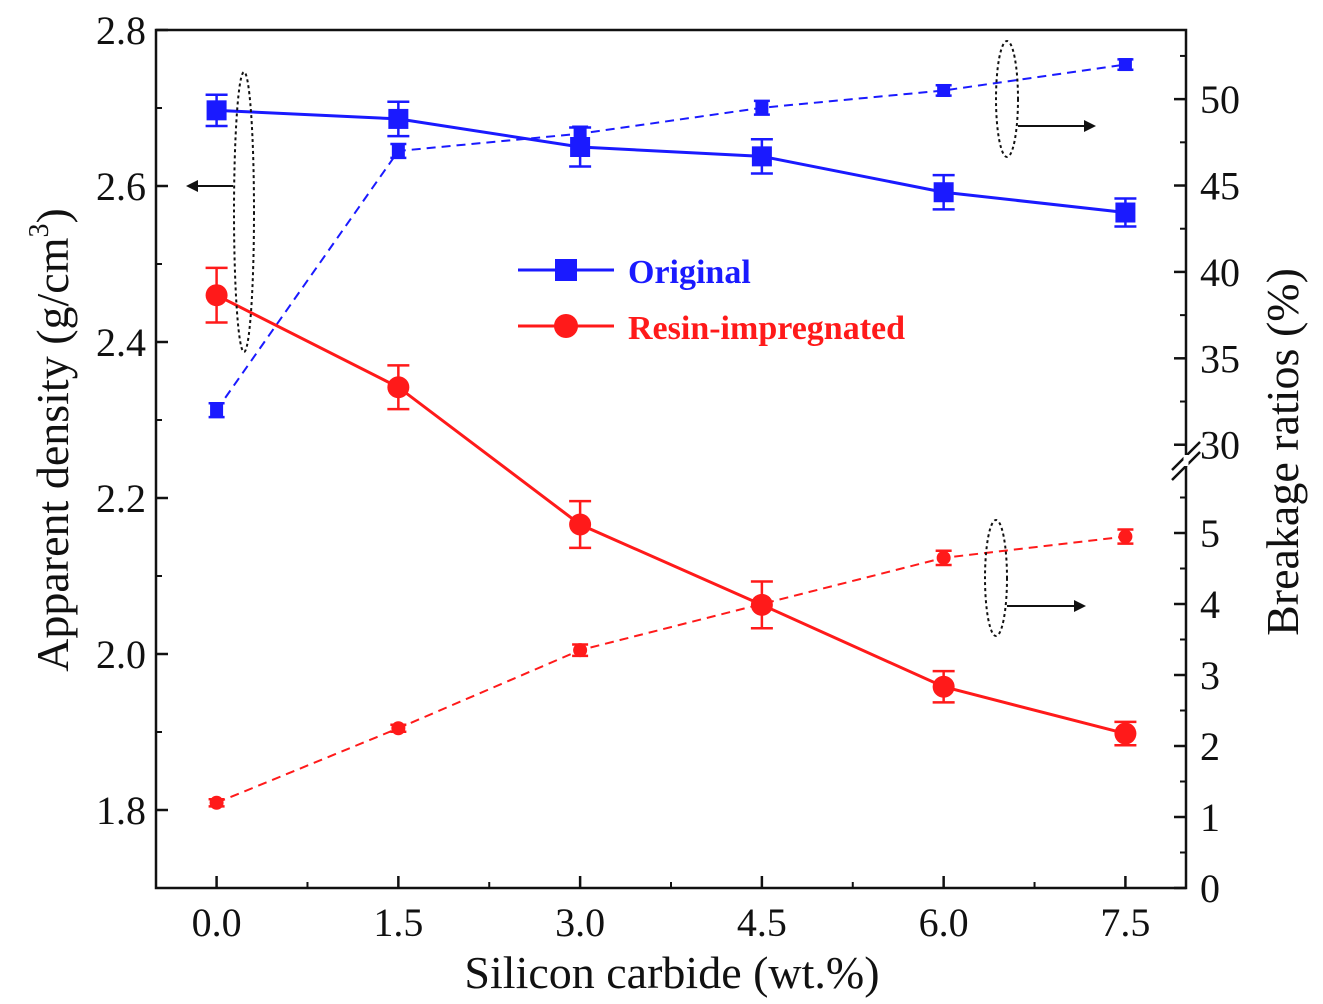  Describe the element at coordinates (121, 186) in the screenshot. I see `left-tick-label: 2.6` at that location.